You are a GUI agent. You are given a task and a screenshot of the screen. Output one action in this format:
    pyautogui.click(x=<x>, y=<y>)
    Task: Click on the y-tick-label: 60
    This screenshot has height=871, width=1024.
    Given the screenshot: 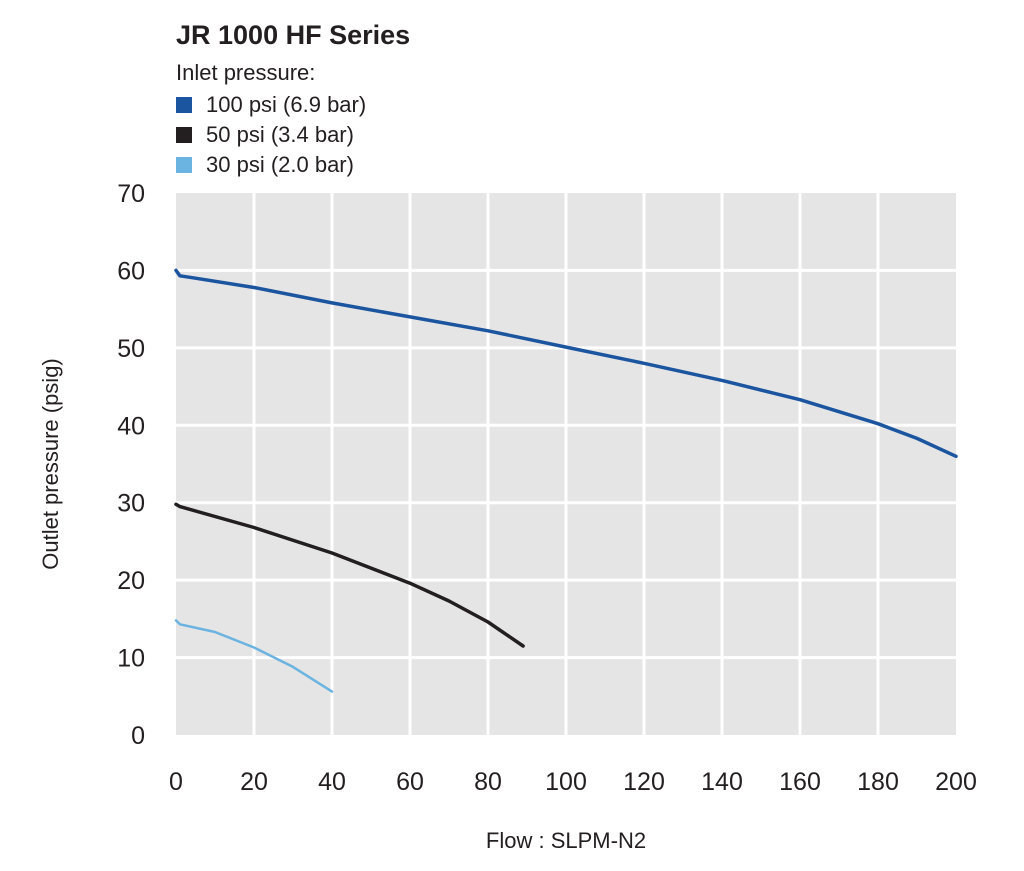 What is the action you would take?
    pyautogui.click(x=131, y=271)
    